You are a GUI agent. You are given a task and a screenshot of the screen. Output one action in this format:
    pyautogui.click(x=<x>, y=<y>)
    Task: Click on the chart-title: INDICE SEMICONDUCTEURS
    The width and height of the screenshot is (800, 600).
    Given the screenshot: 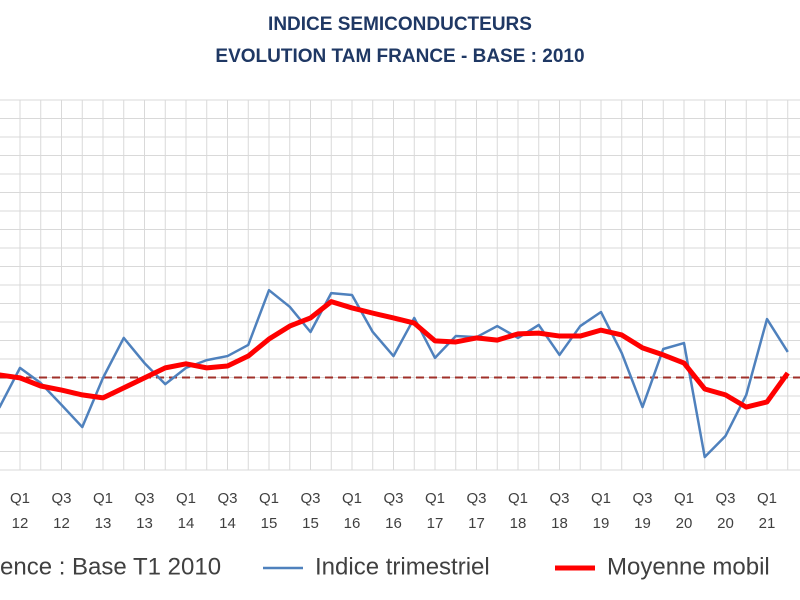 What is the action you would take?
    pyautogui.click(x=400, y=24)
    